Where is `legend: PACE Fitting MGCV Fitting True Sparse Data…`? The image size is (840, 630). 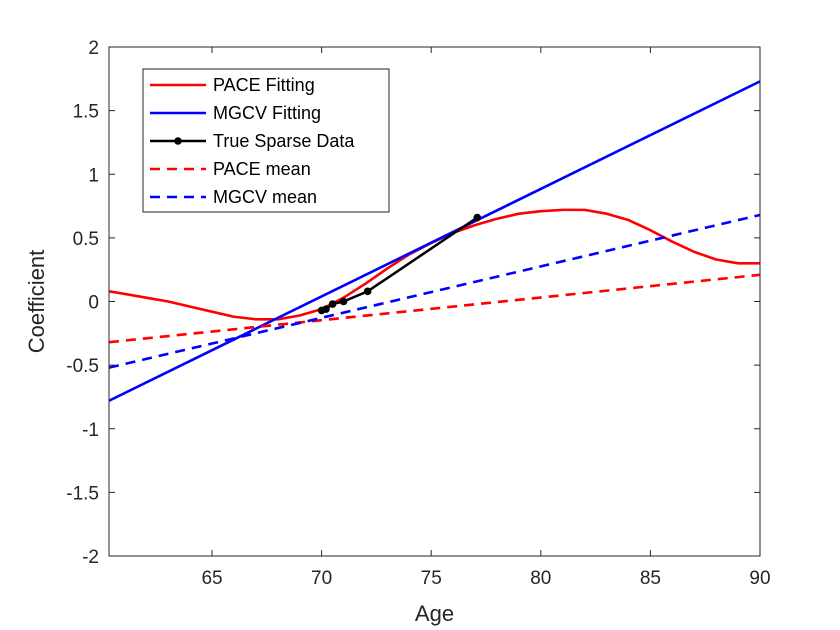
legend: PACE Fitting MGCV Fitting True Sparse Data… is located at coordinates (266, 140).